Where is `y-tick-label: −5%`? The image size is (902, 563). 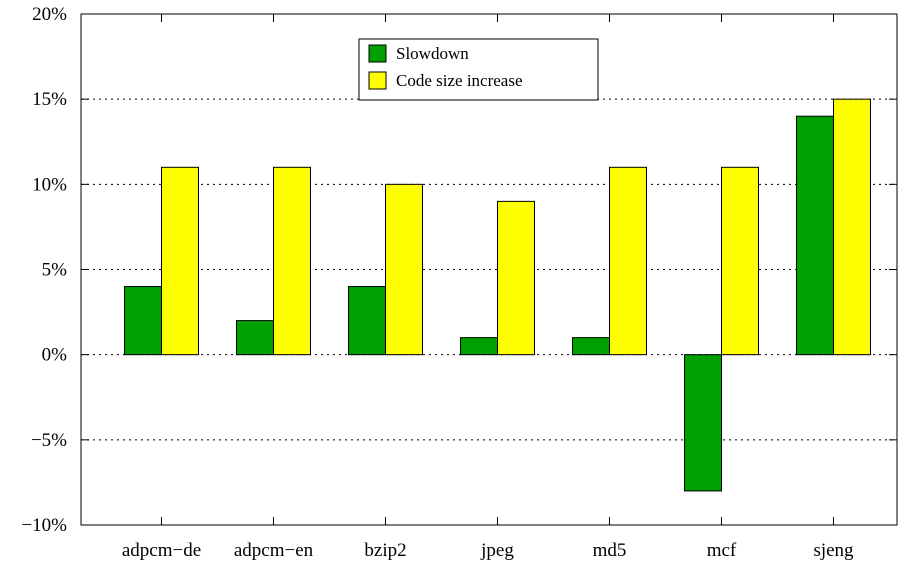
y-tick-label: −5% is located at coordinates (49, 440).